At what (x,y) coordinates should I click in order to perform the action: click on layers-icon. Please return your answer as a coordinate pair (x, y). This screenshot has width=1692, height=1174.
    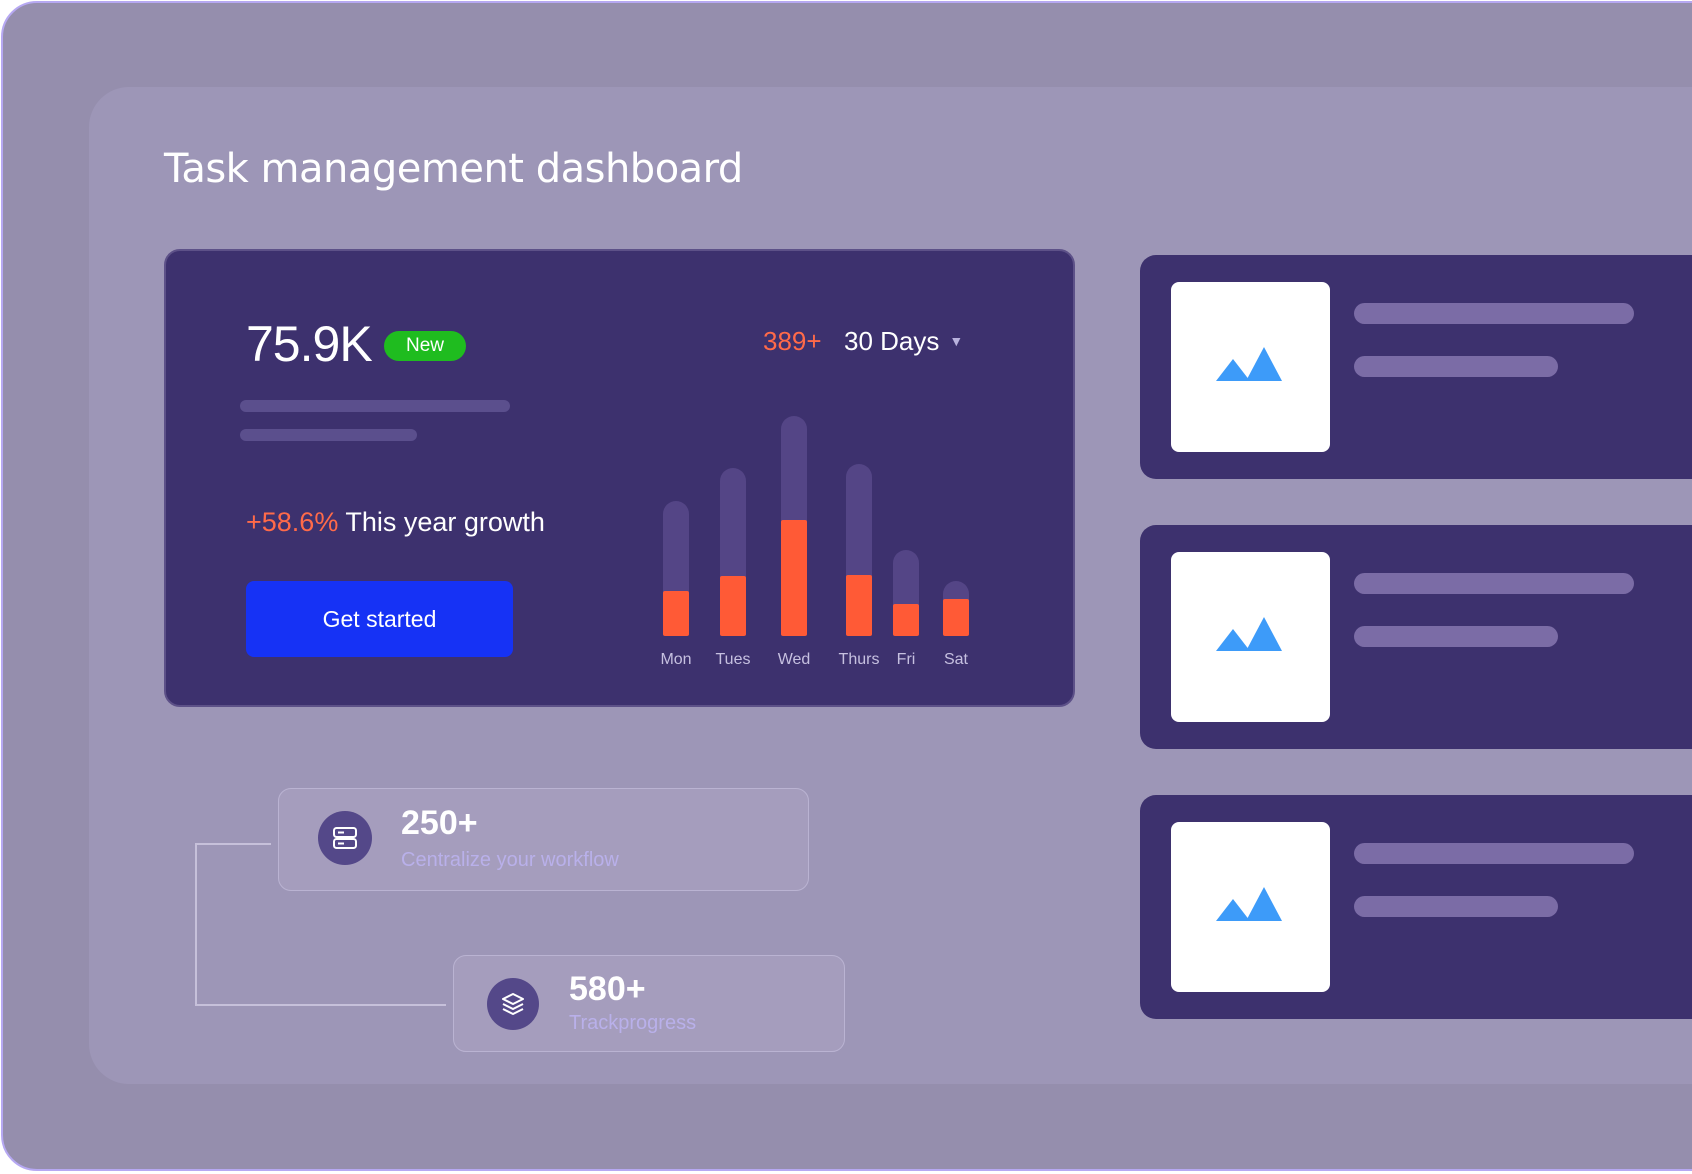
    Looking at the image, I should click on (513, 1004).